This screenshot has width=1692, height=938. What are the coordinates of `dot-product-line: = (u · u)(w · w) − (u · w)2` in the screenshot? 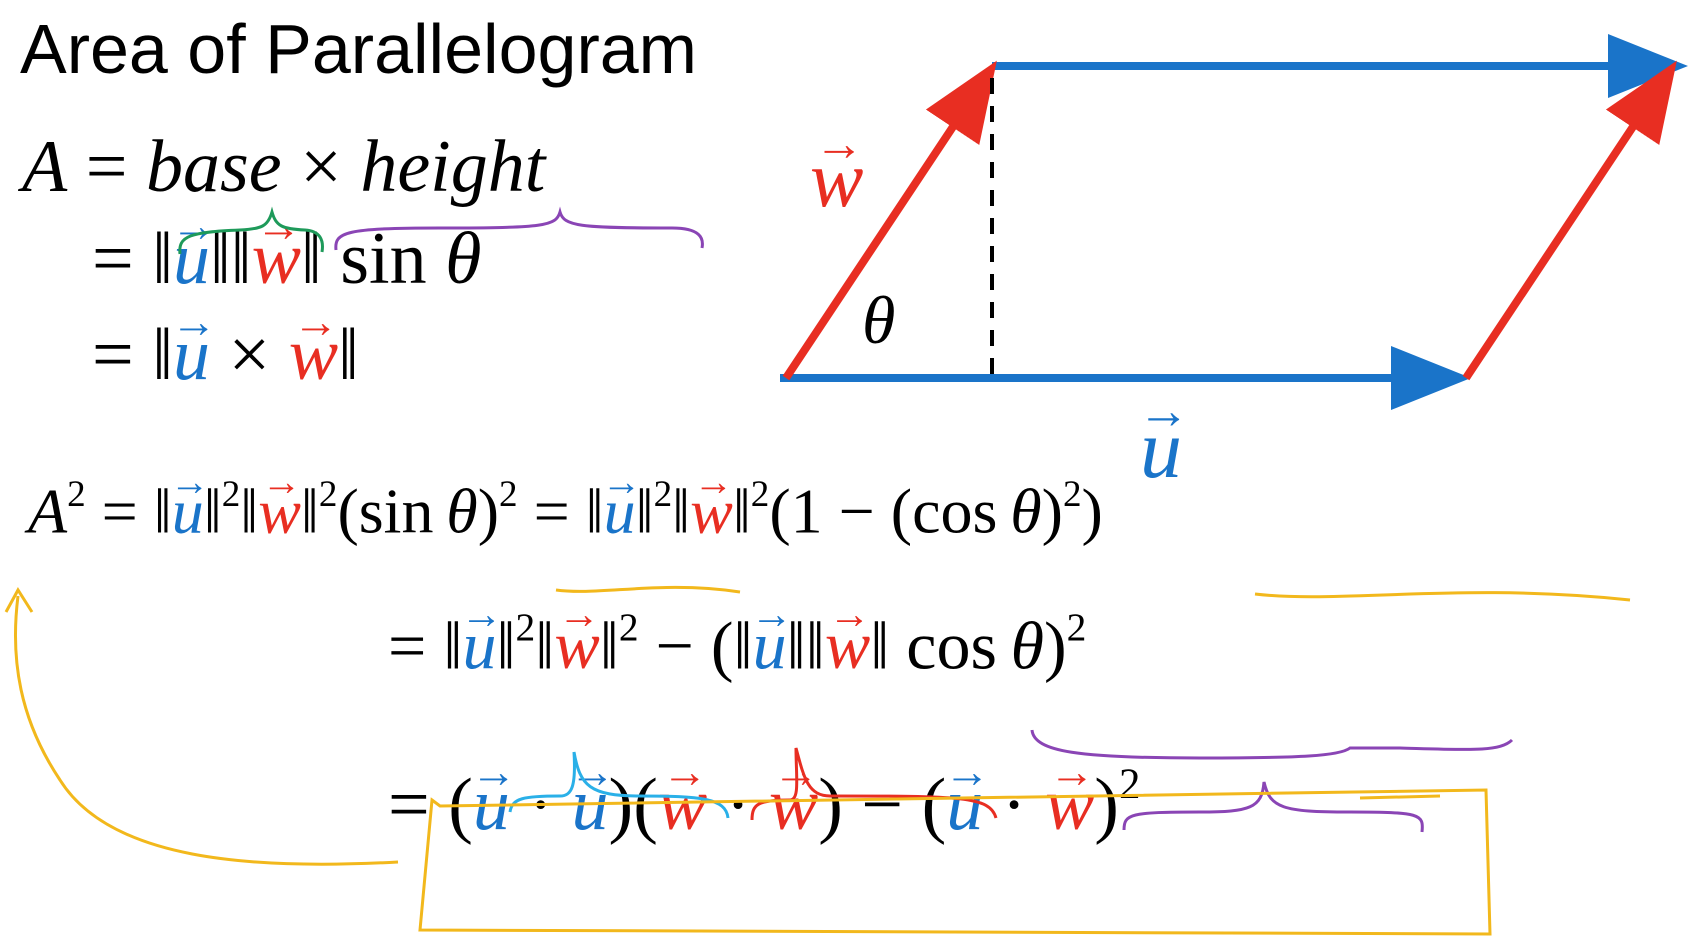 It's located at (764, 802).